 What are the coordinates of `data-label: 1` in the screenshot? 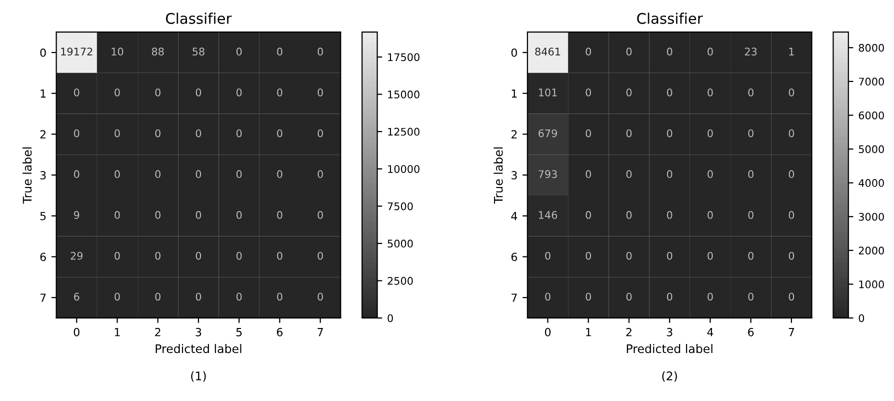 It's located at (791, 52).